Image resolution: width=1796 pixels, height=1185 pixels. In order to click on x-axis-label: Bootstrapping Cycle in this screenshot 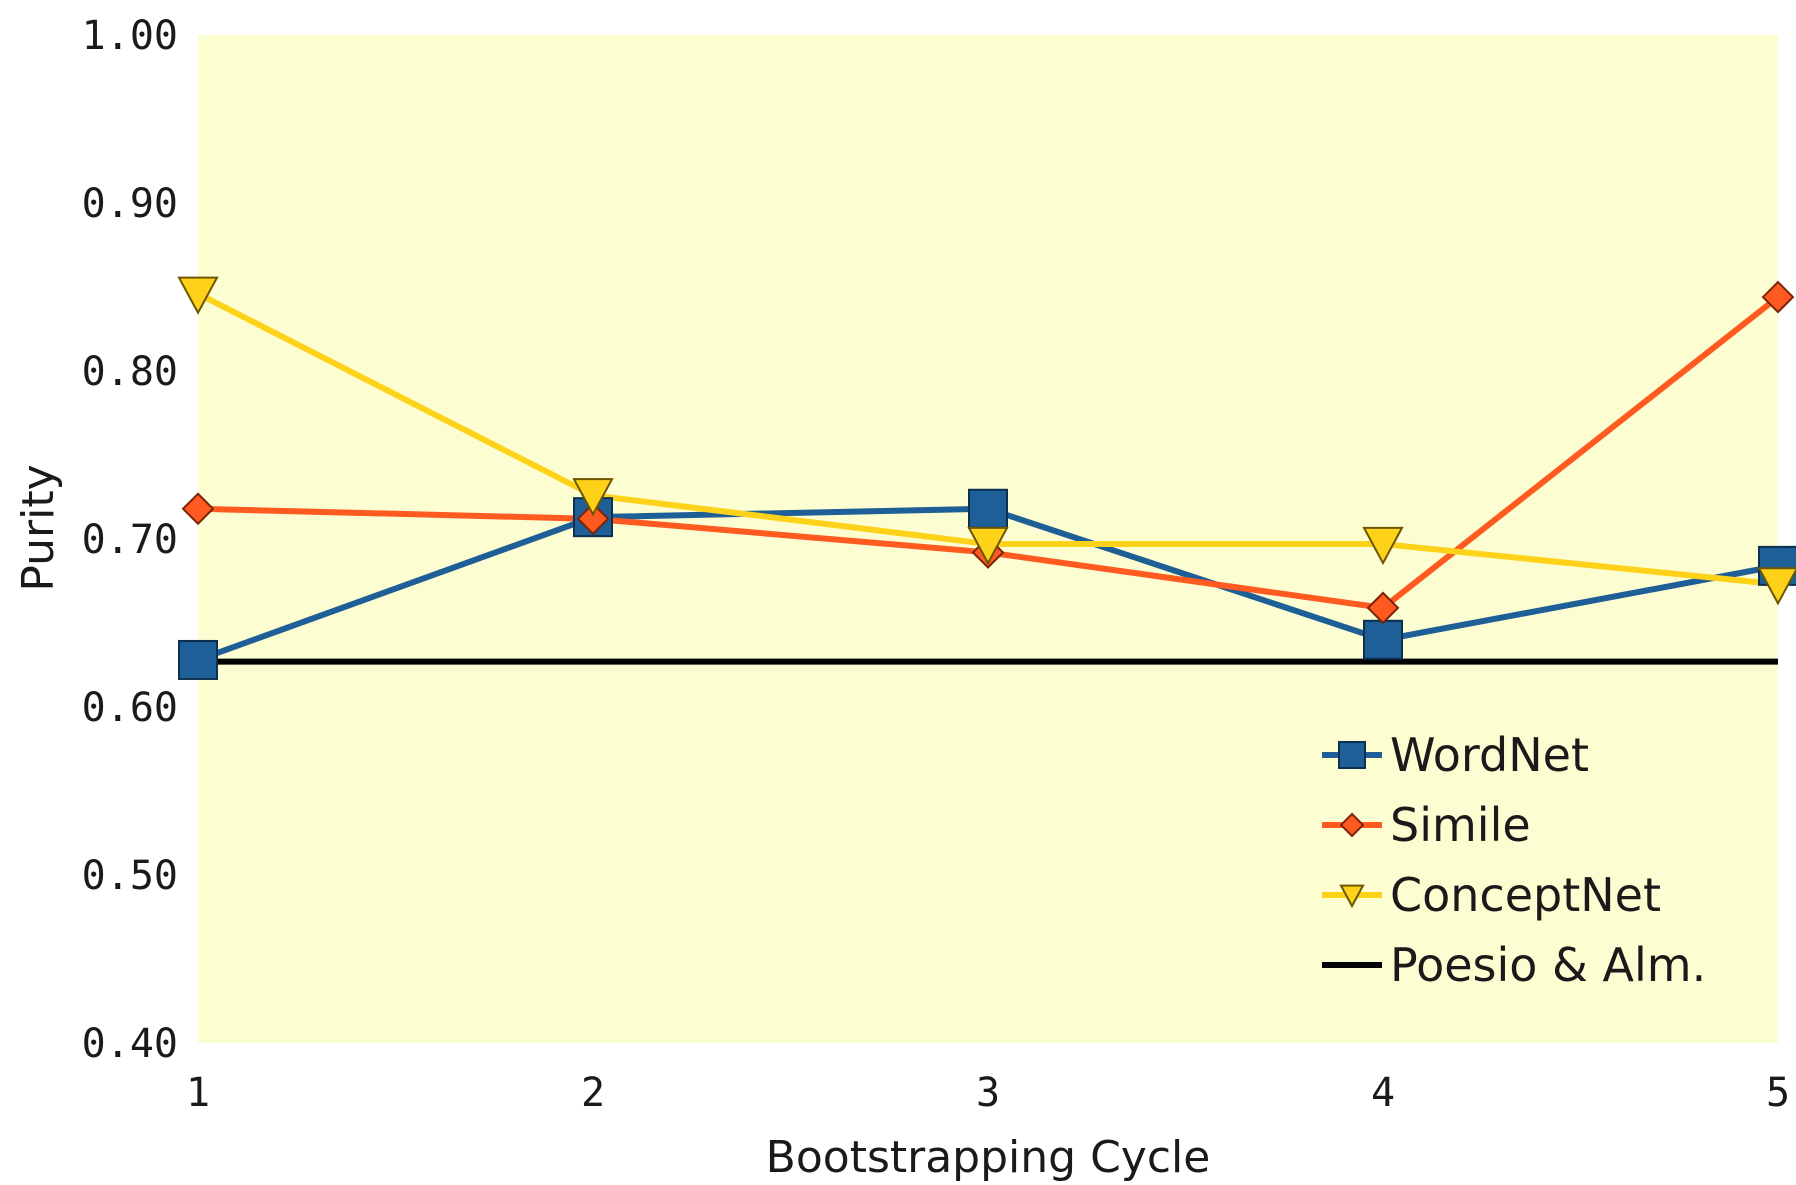, I will do `click(988, 1157)`.